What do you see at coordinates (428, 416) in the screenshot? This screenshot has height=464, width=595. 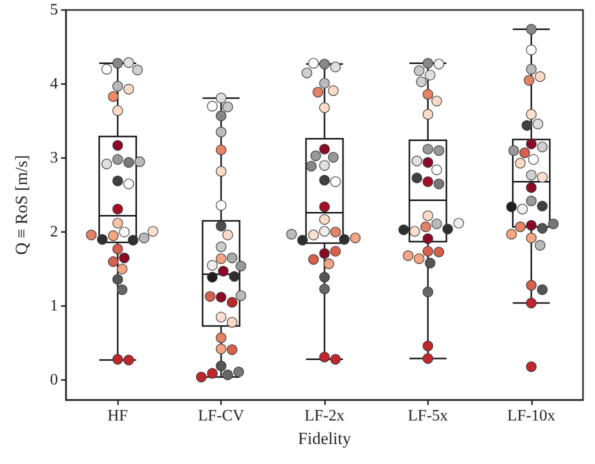 I see `x-tick-label: LF-5x` at bounding box center [428, 416].